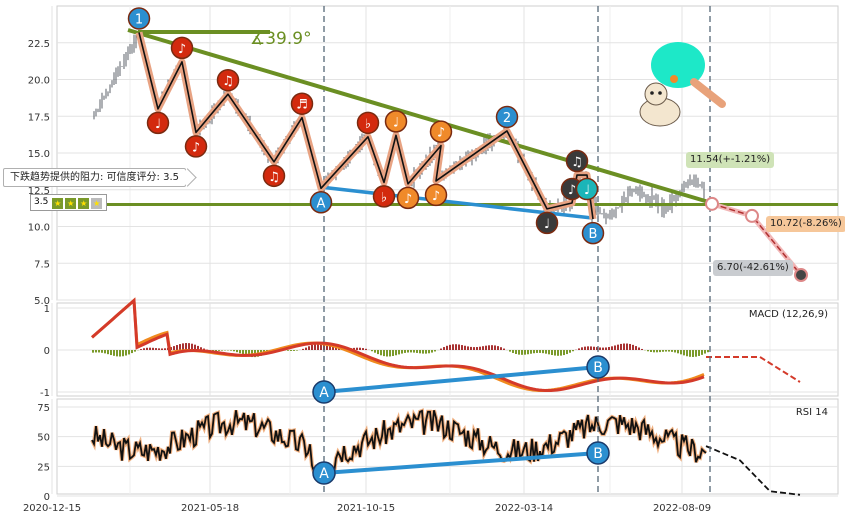  Describe the element at coordinates (598, 454) in the screenshot. I see `divergence-label: B` at that location.